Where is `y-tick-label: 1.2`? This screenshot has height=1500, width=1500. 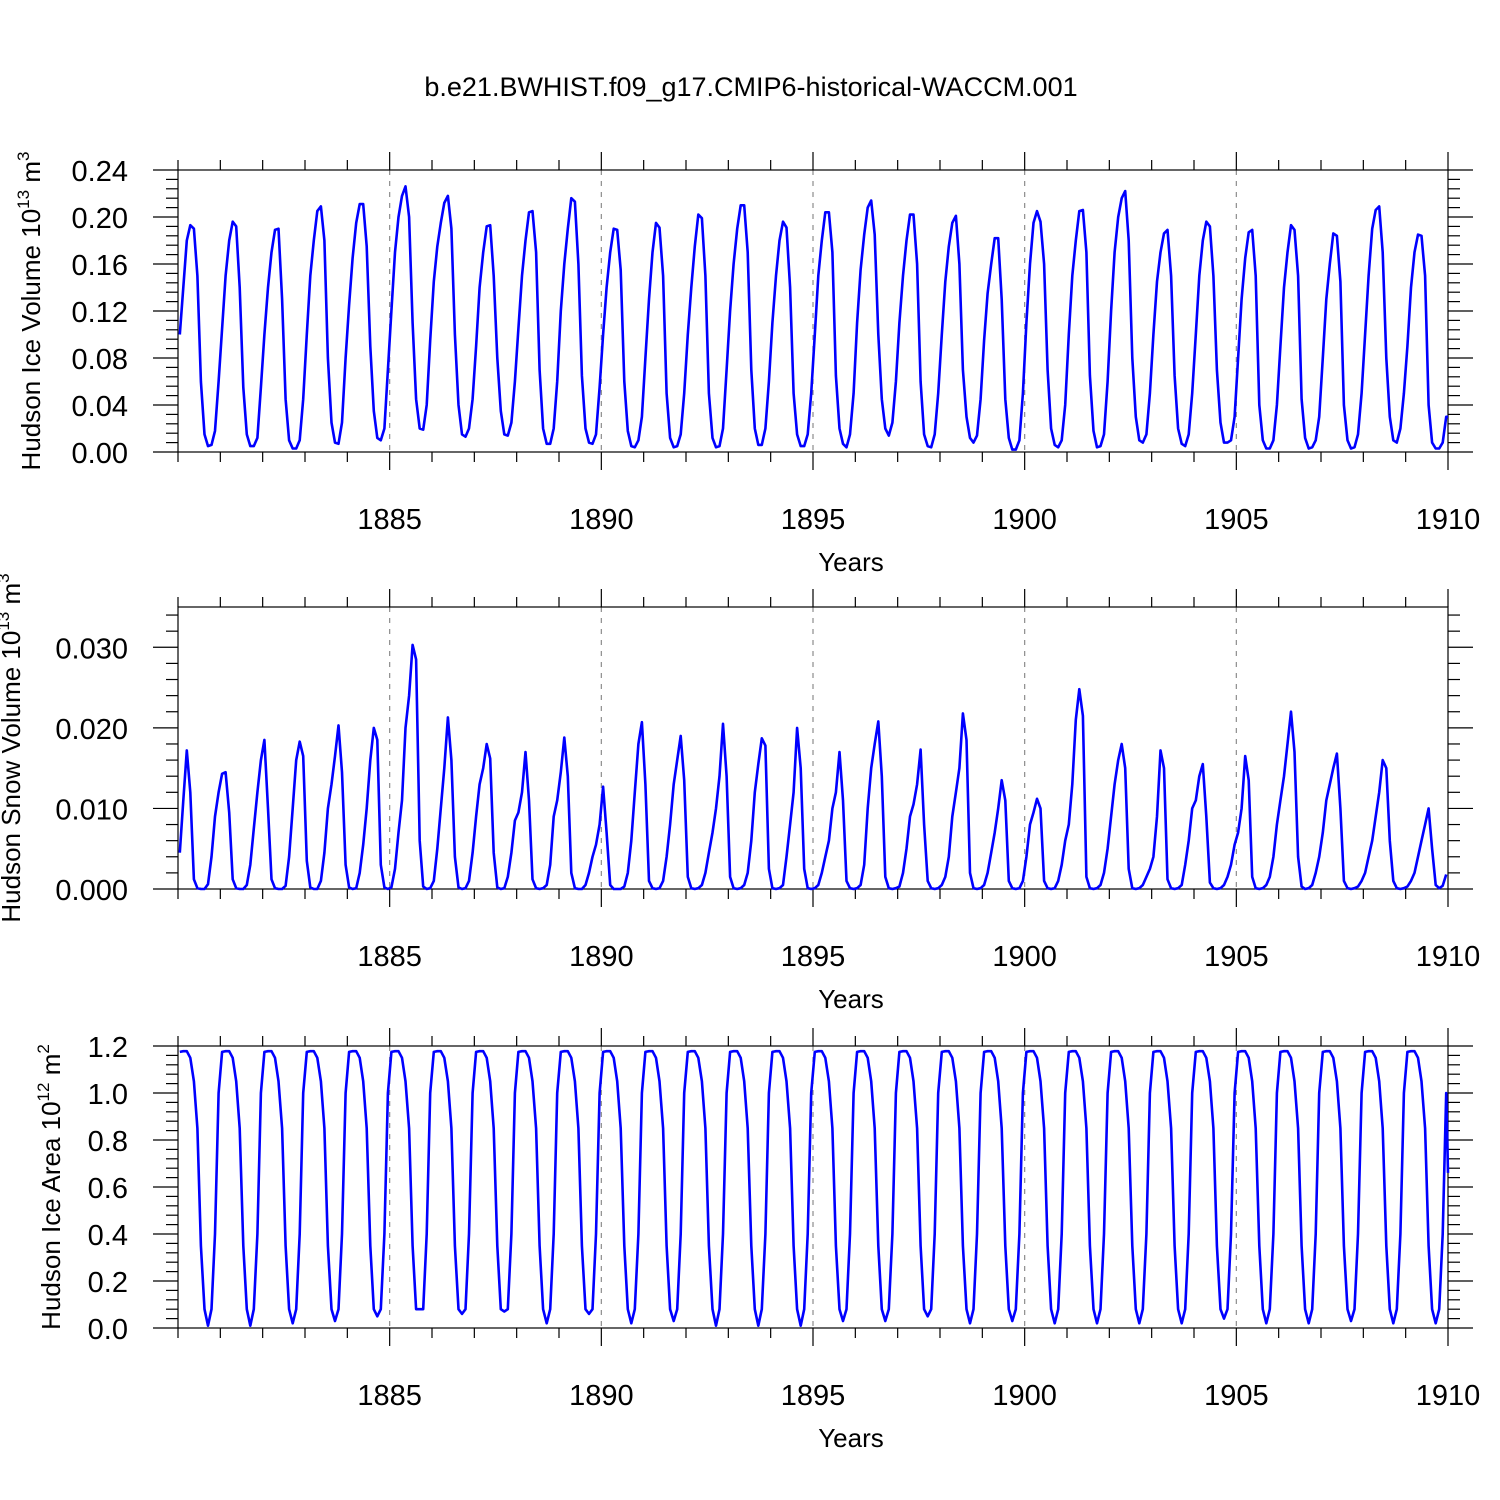
y-tick-label: 1.2 is located at coordinates (108, 1048).